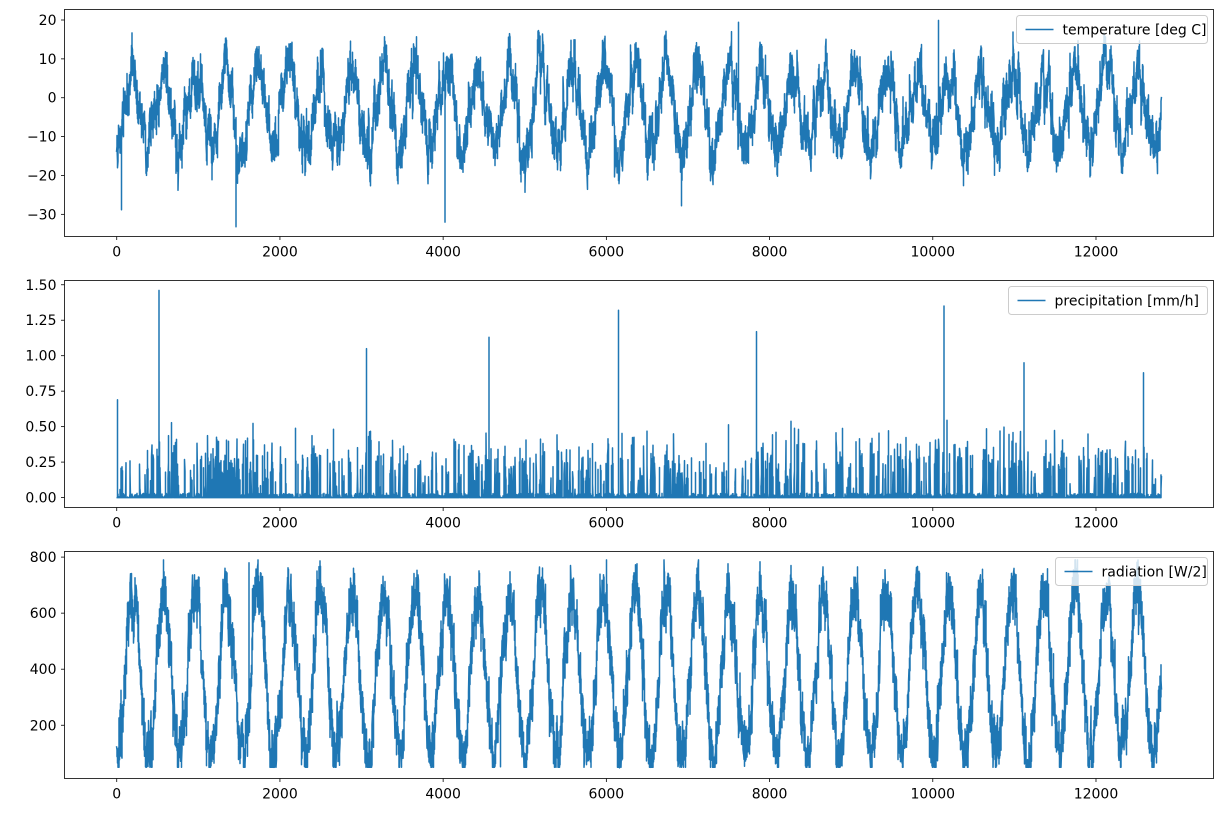 Image resolution: width=1223 pixels, height=813 pixels. I want to click on precipitation-xtick-label: 2000, so click(280, 524).